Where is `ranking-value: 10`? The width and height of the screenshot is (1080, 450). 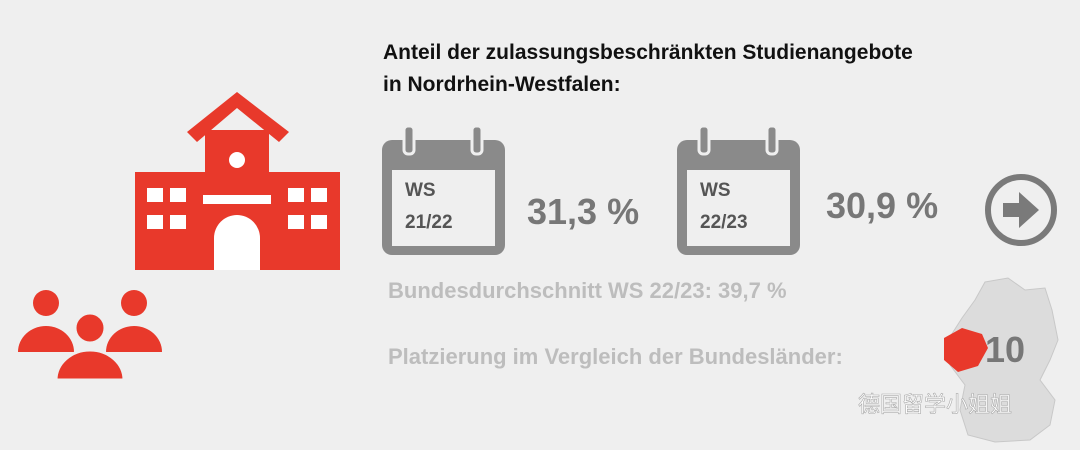 ranking-value: 10 is located at coordinates (1005, 349).